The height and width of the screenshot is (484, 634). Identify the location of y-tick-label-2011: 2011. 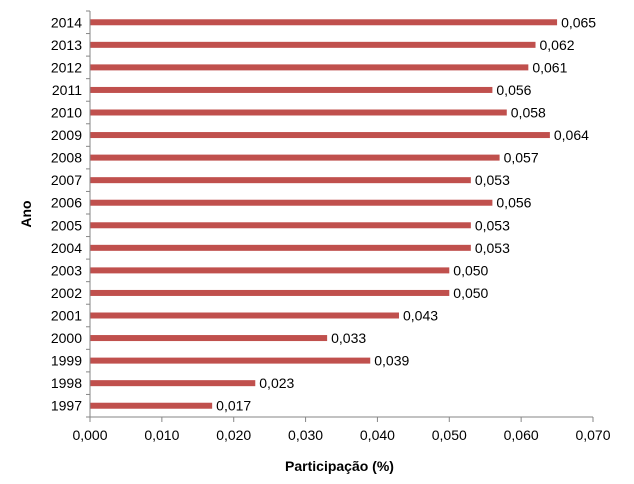
(67, 90).